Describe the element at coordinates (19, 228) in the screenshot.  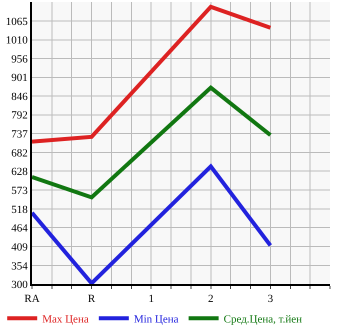
I see `y-tick-label: 464` at that location.